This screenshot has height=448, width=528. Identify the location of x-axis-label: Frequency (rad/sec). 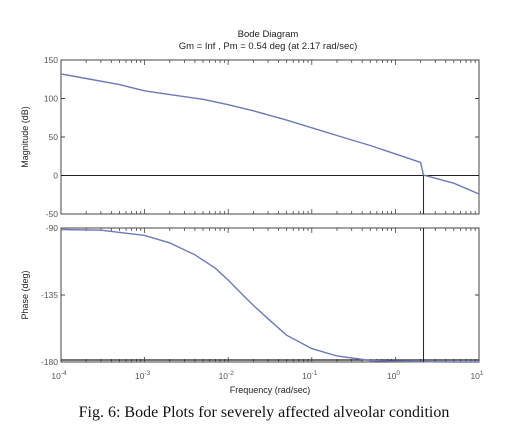
(270, 390).